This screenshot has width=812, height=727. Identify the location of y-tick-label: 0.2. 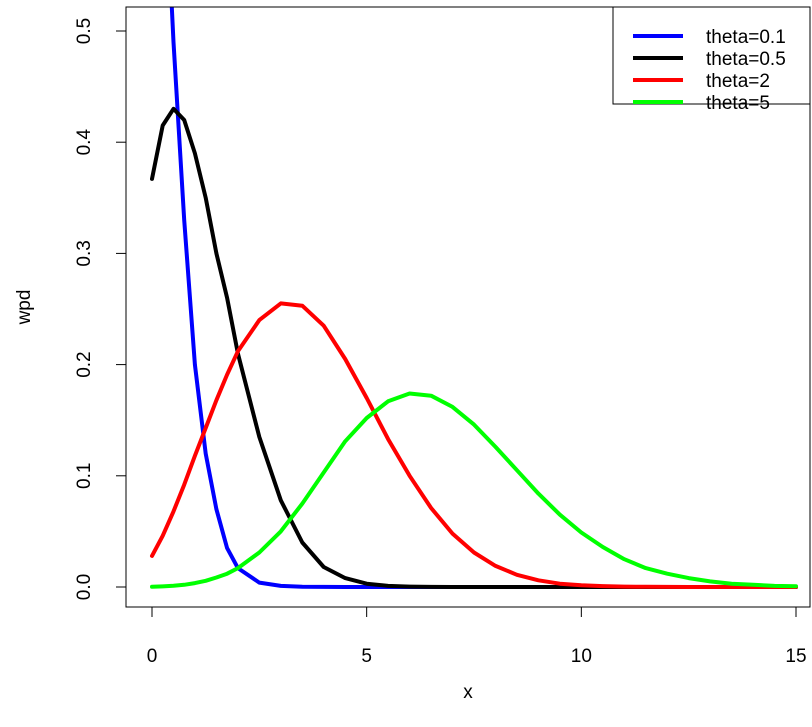
(84, 364).